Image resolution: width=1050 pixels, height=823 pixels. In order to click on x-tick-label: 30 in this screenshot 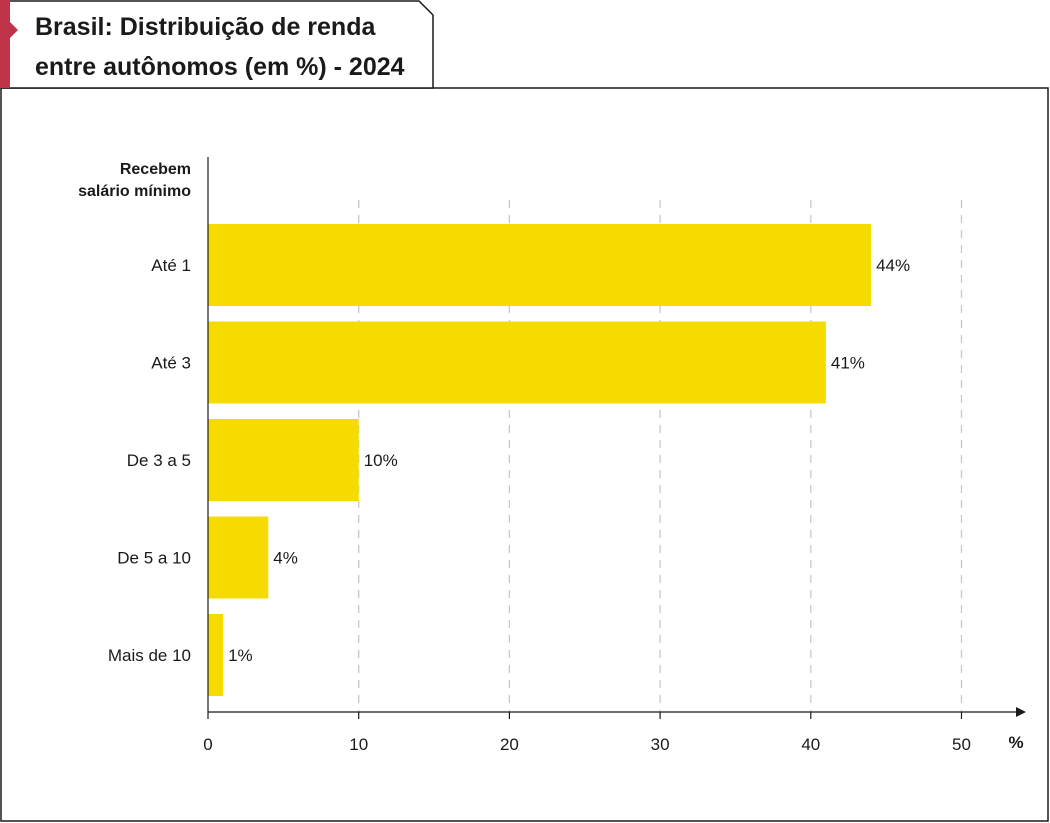, I will do `click(660, 744)`.